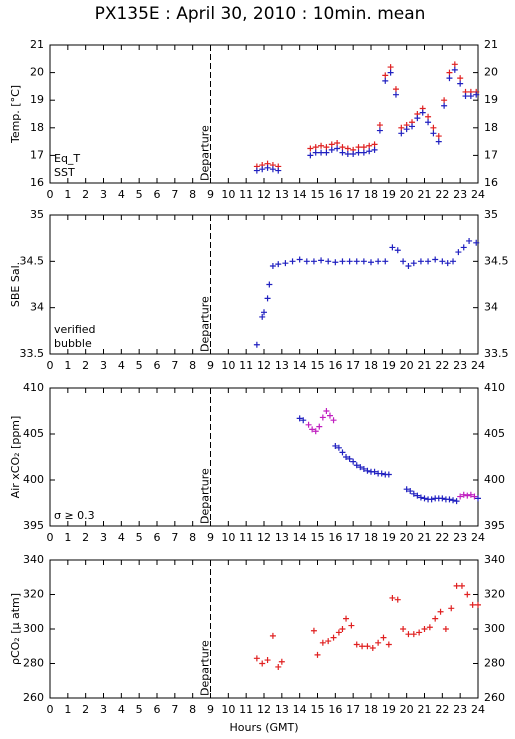 The height and width of the screenshot is (739, 515). I want to click on x-tick-label: 1, so click(67, 194).